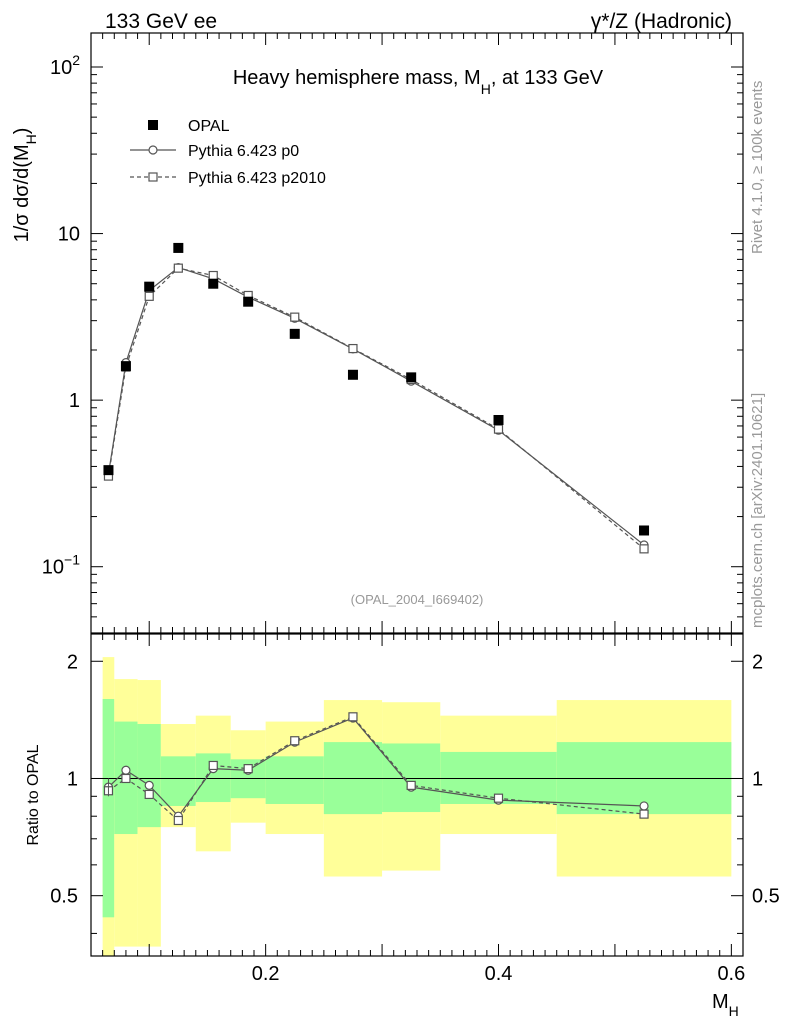 The image size is (786, 1024). Describe the element at coordinates (153, 125) in the screenshot. I see `legend-marker-opal` at that location.